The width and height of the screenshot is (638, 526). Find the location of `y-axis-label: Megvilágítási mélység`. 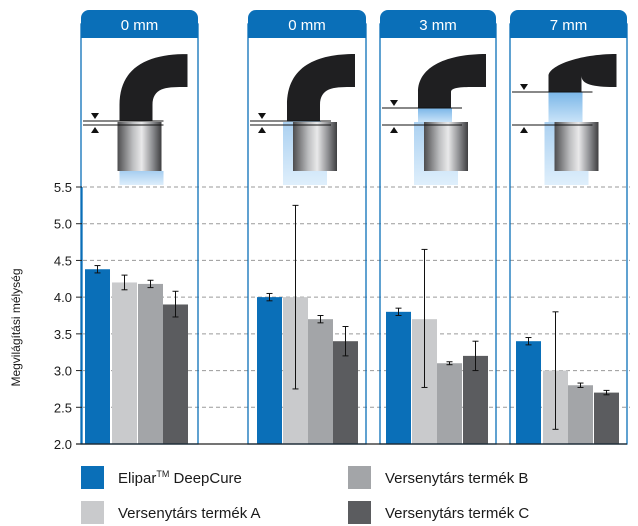

y-axis-label: Megvilágítási mélység is located at coordinates (16, 327).